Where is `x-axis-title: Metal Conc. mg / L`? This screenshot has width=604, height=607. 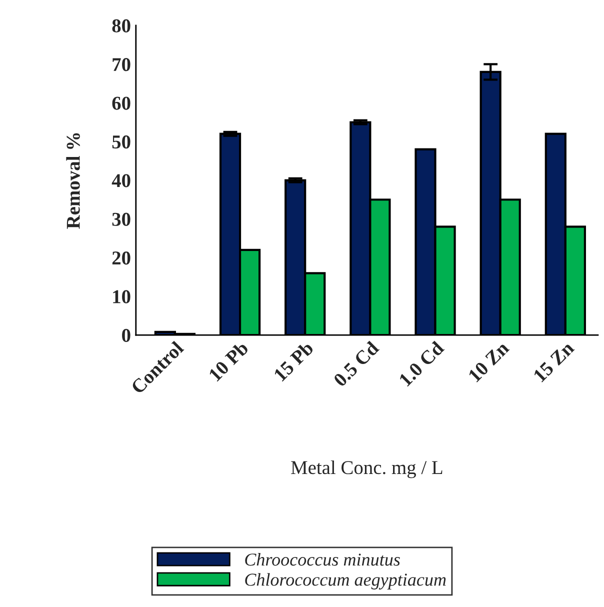
x-axis-title: Metal Conc. mg / L is located at coordinates (366, 469).